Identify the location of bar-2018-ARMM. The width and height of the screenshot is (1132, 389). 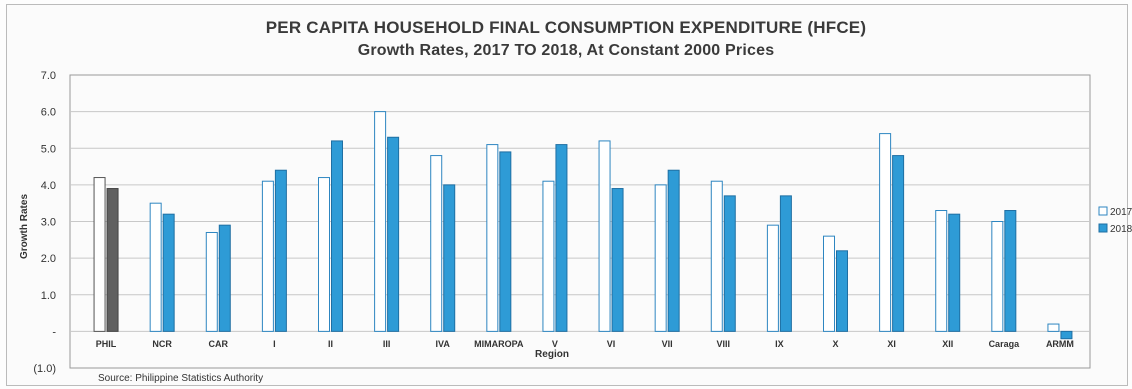
(1066, 335).